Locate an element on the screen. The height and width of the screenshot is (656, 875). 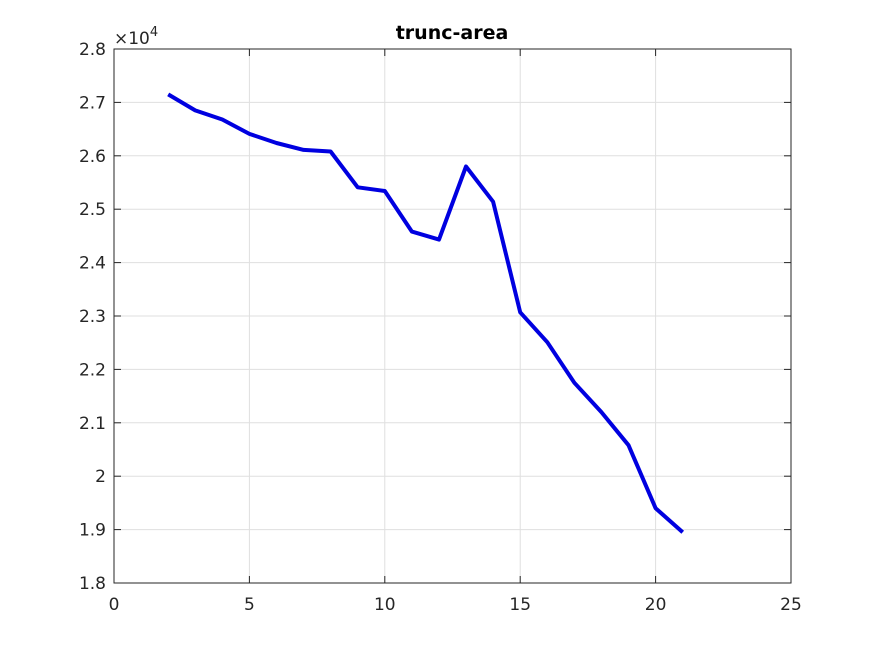
y-axis-multiplier: ×10⁴ is located at coordinates (136, 37).